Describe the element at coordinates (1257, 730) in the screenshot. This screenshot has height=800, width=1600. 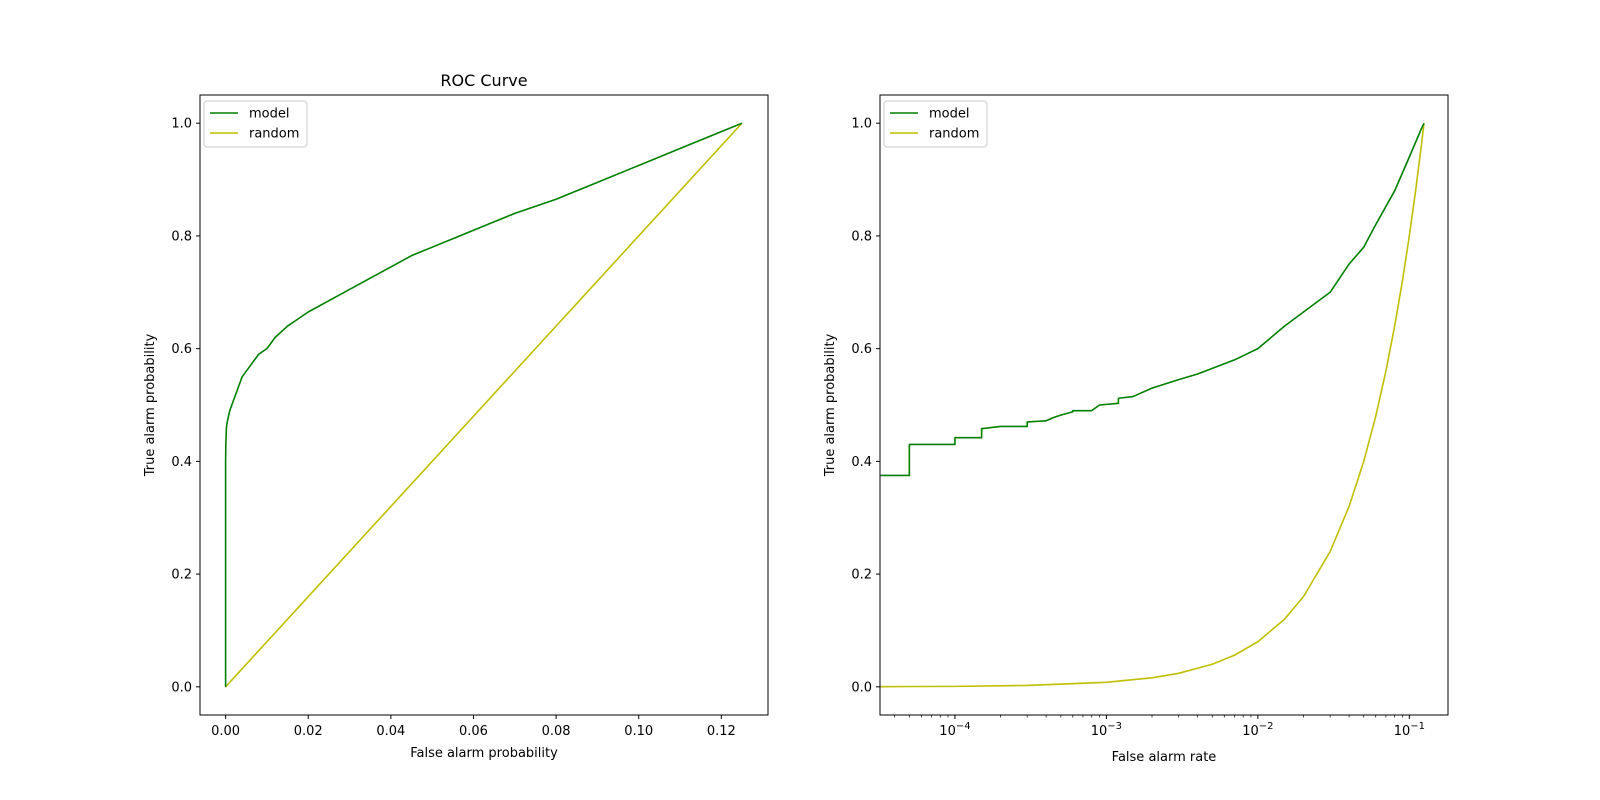
I see `x-tick-label: 10⁻²` at that location.